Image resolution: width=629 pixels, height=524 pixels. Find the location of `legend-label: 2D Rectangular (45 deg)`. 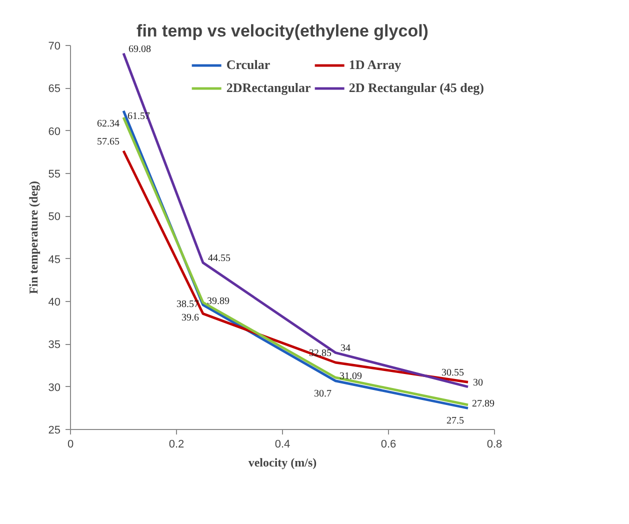

legend-label: 2D Rectangular (45 deg) is located at coordinates (416, 88).